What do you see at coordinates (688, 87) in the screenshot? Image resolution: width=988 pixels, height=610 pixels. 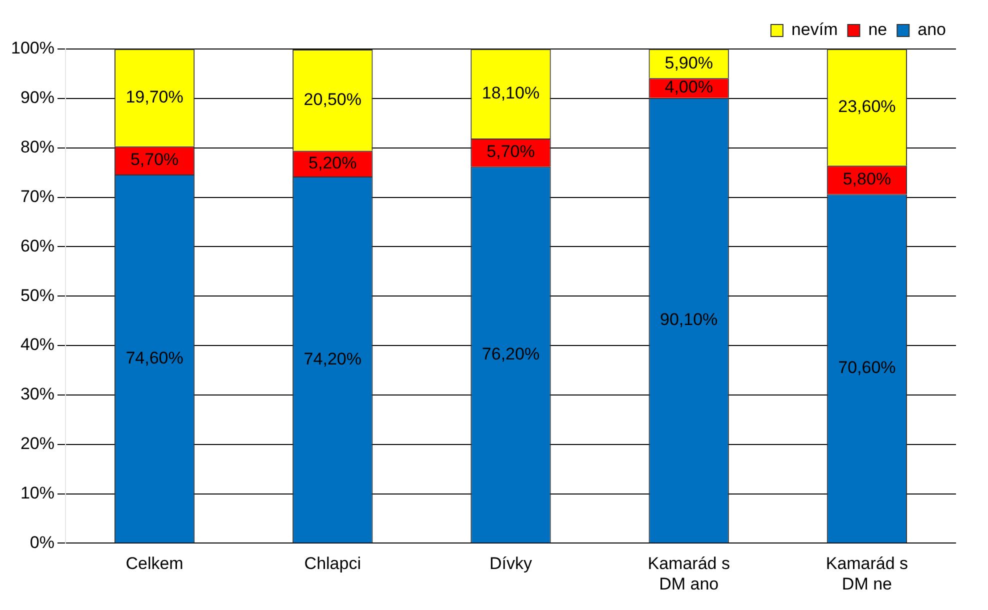 I see `data-label: 4,00%` at bounding box center [688, 87].